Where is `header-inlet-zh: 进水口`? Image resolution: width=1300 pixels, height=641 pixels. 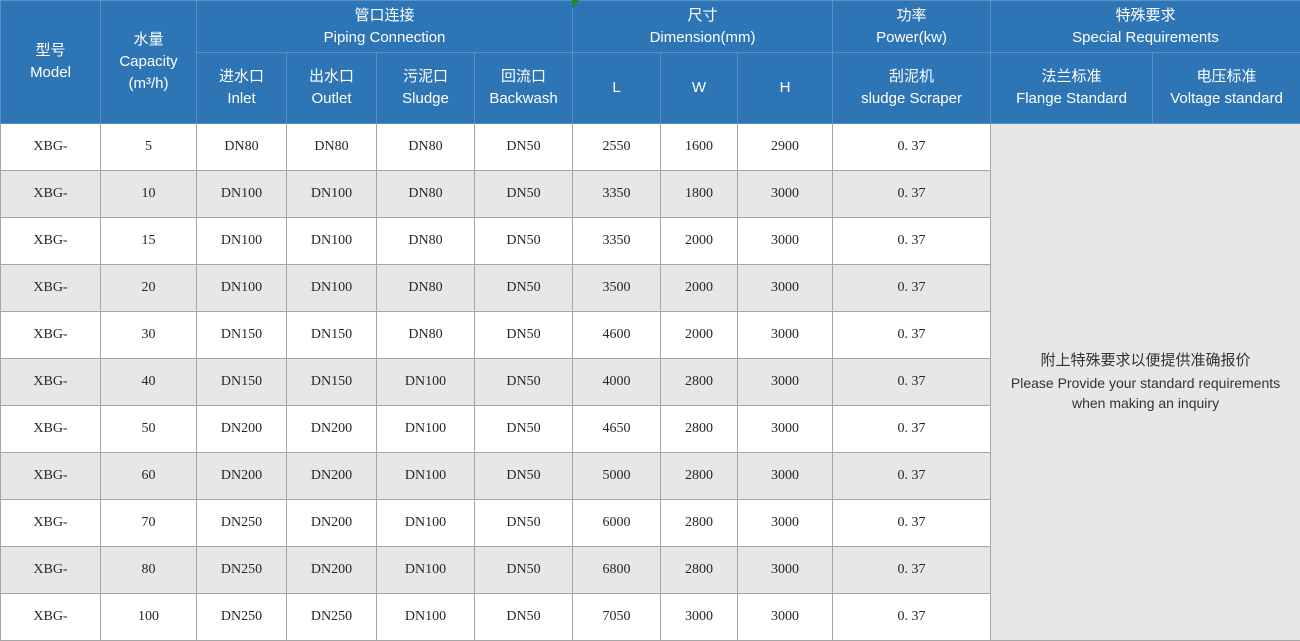 header-inlet-zh: 进水口 is located at coordinates (241, 77).